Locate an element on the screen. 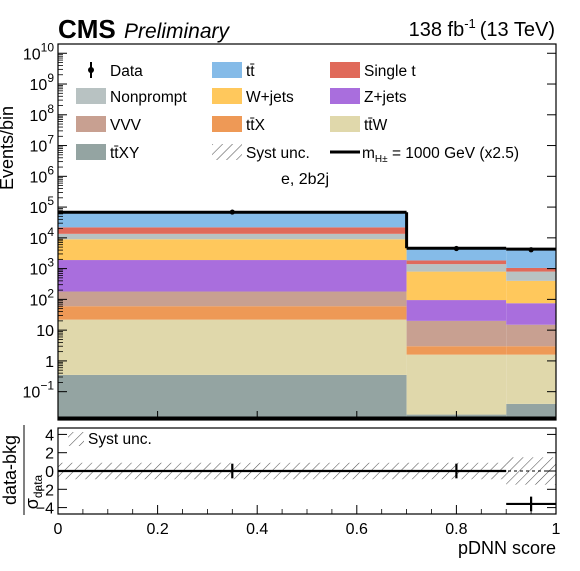  y-tick-exponent: 2 is located at coordinates (50, 293).